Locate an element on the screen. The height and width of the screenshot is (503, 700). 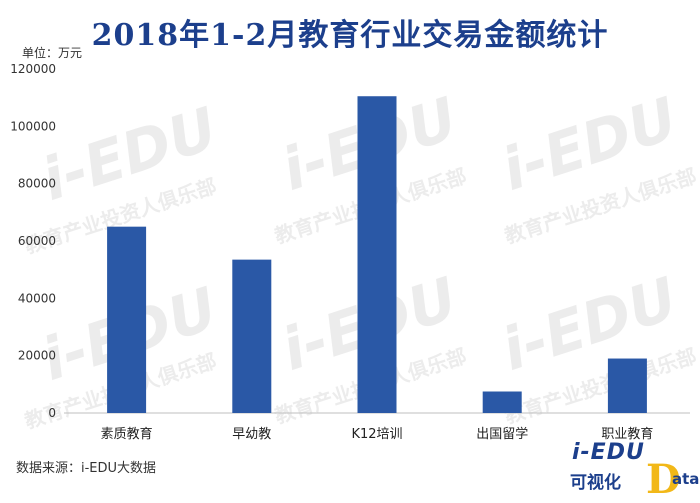
x-tick-label: 出国留学 is located at coordinates (502, 434).